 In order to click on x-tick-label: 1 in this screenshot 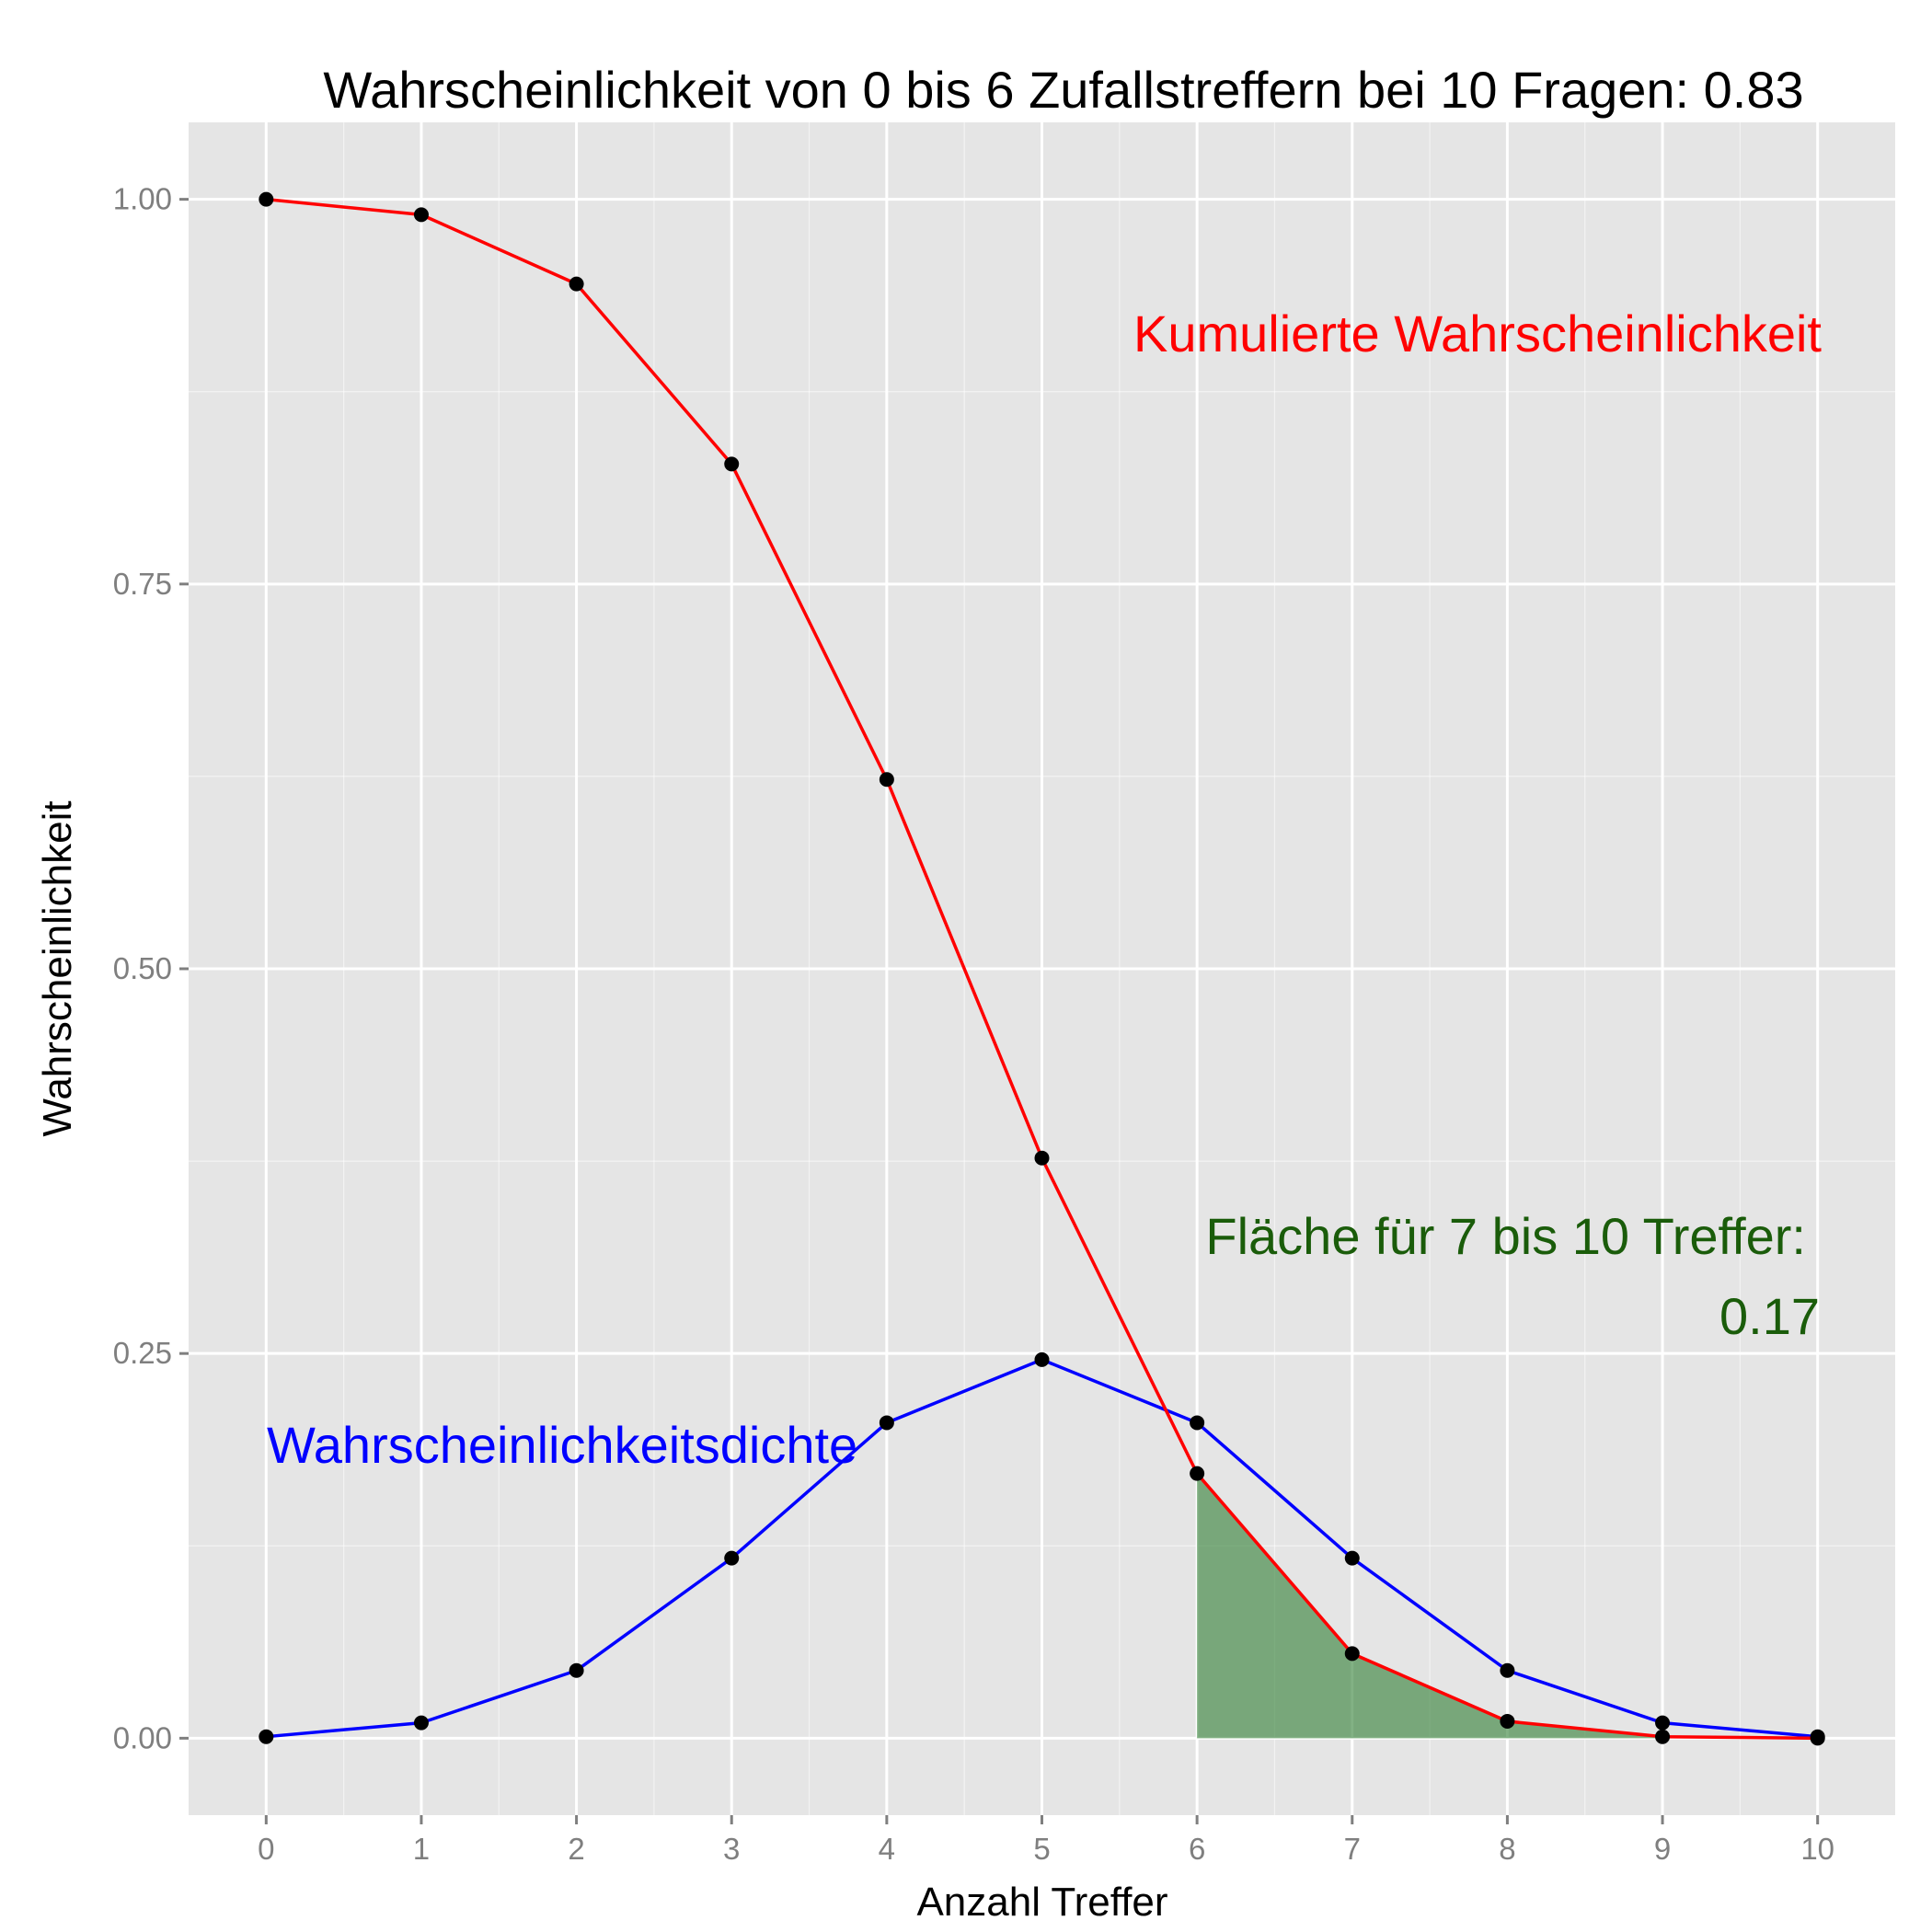, I will do `click(421, 1849)`.